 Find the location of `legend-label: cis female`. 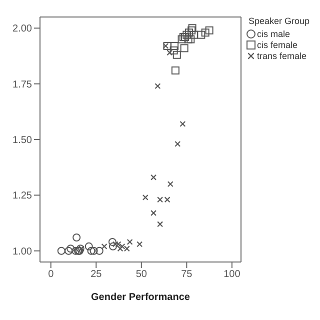

legend-label: cis female is located at coordinates (277, 45).